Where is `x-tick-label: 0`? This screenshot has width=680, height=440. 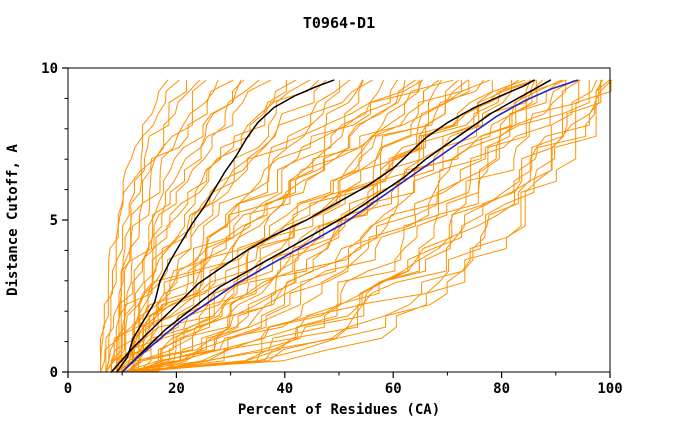
x-tick-label: 0 is located at coordinates (68, 389).